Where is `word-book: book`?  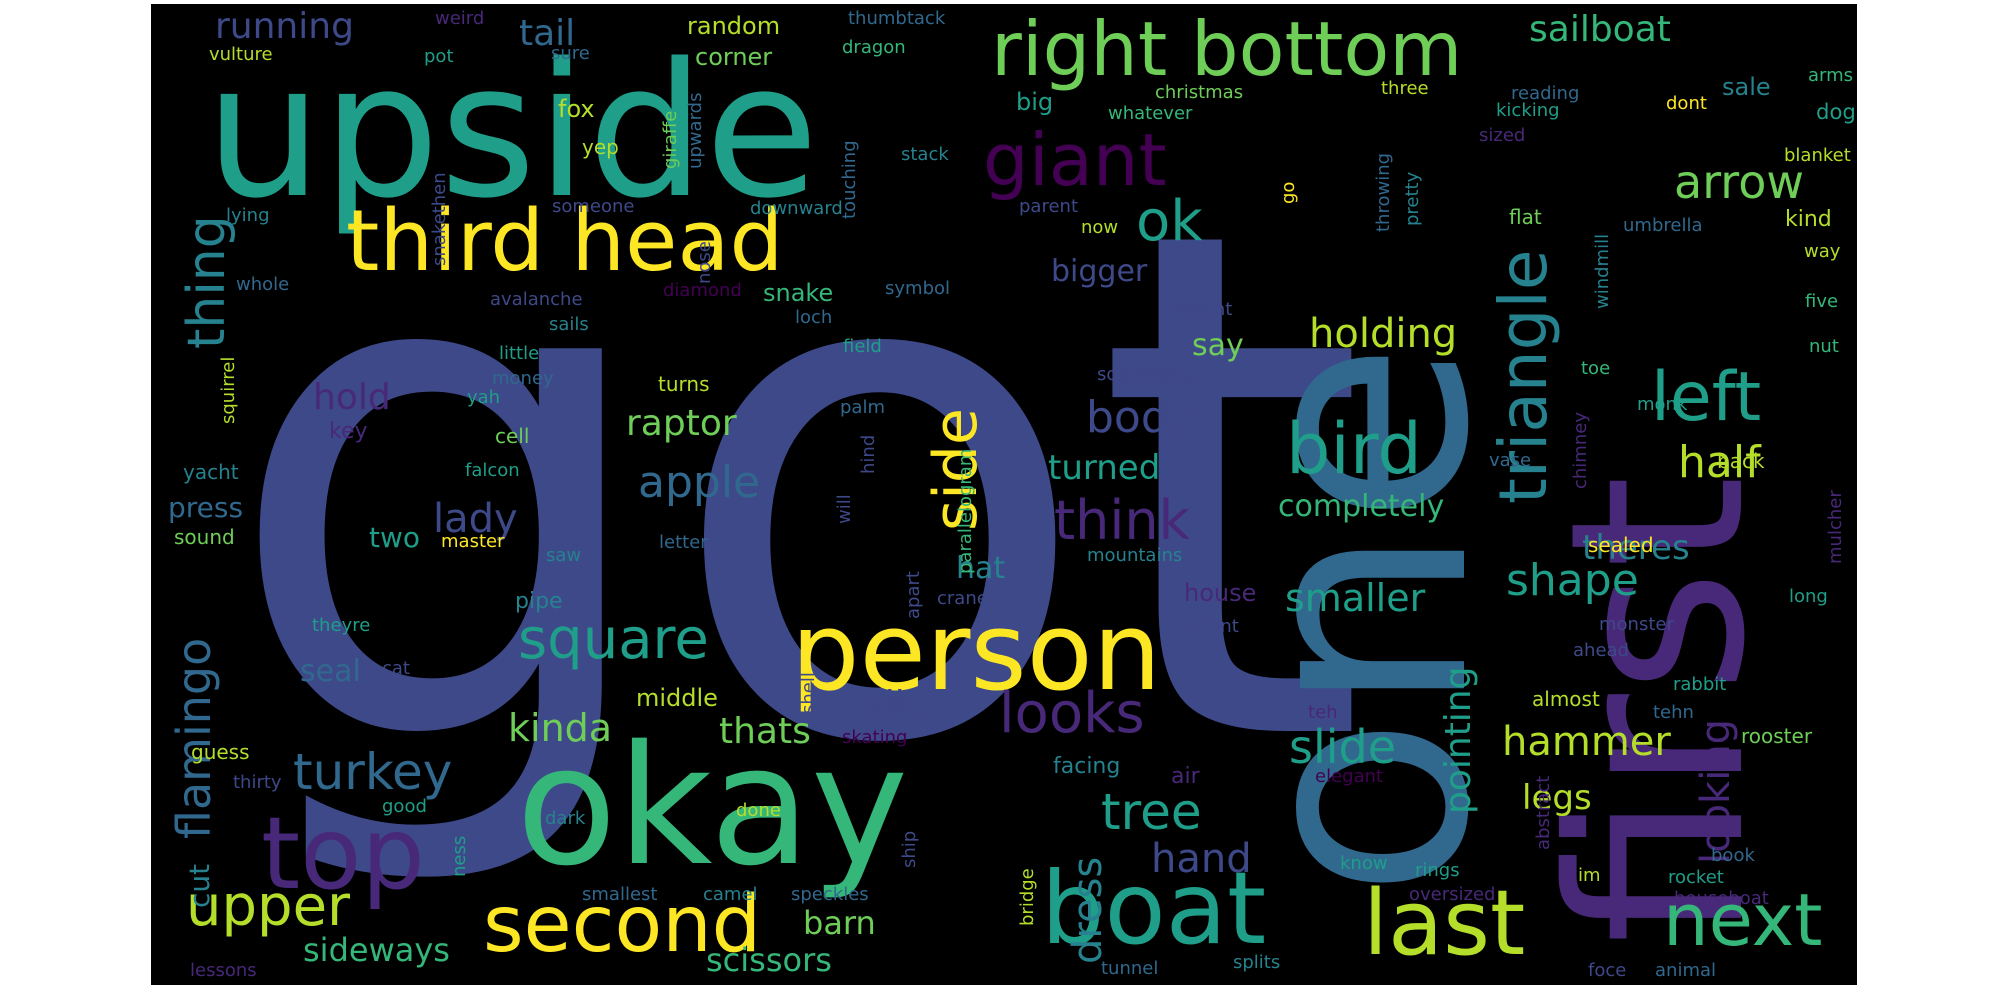 word-book: book is located at coordinates (1733, 855).